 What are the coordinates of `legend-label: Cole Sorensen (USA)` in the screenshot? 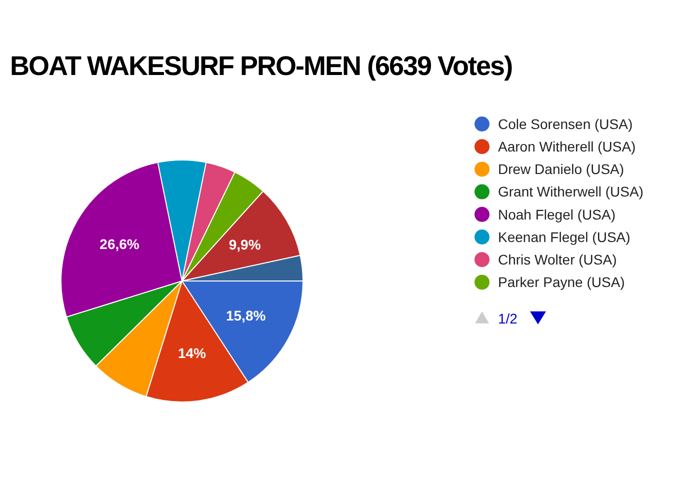 It's located at (565, 124).